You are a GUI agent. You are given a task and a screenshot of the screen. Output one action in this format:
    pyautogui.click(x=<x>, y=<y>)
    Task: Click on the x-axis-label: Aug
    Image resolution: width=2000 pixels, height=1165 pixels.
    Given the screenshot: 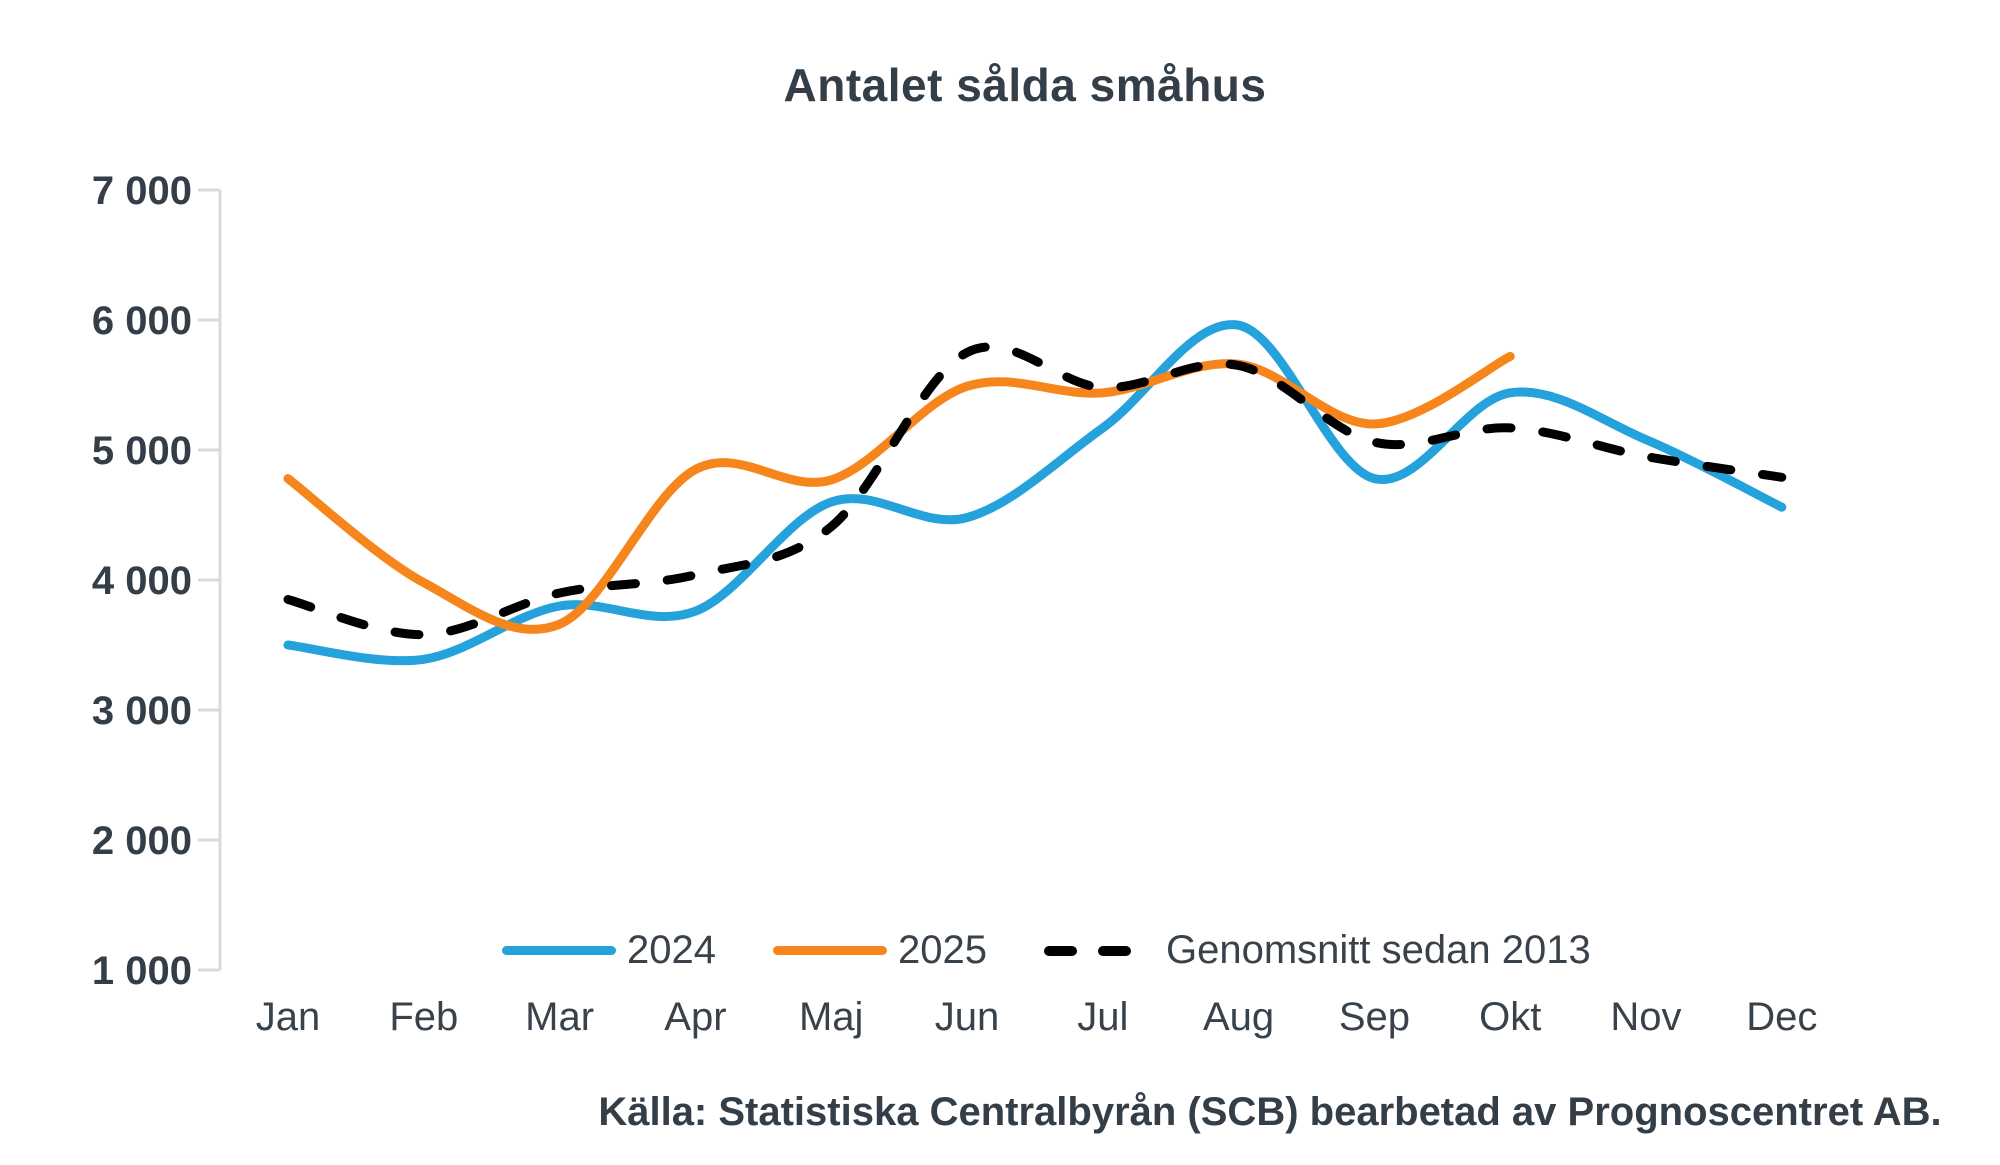 What is the action you would take?
    pyautogui.click(x=1238, y=1017)
    